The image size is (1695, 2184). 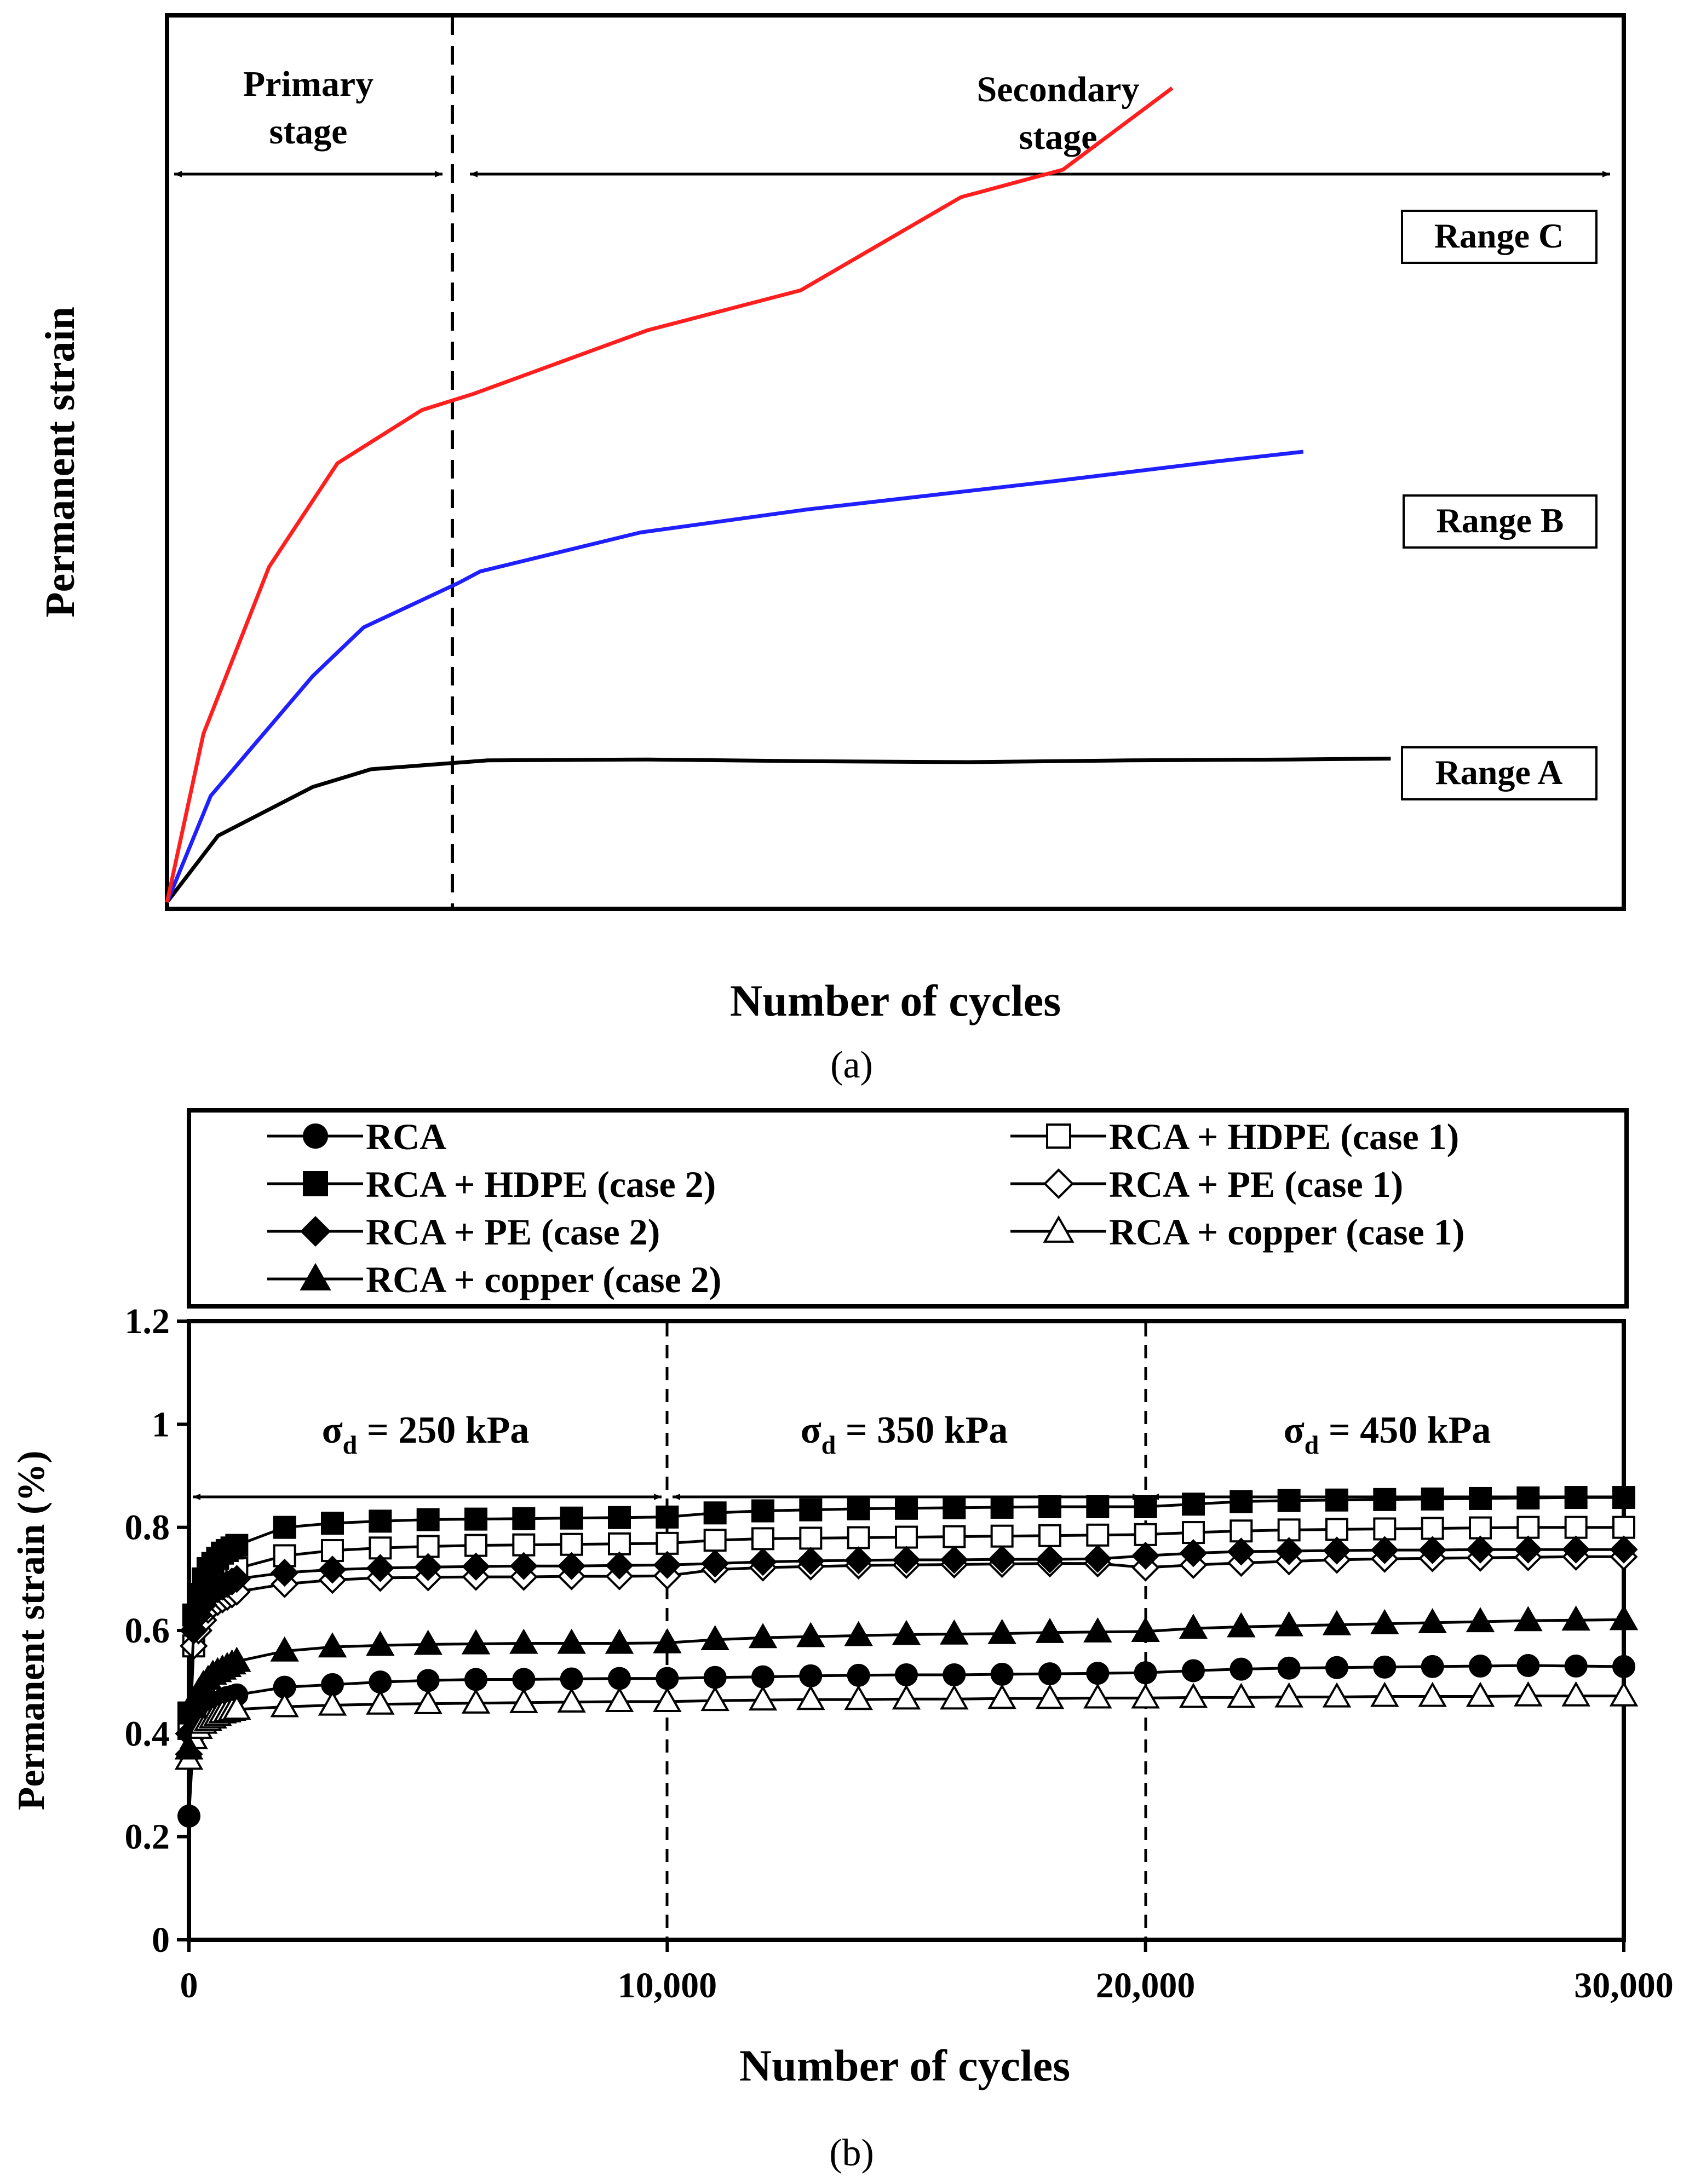 I want to click on legend-label: RCA + copper (case 1), so click(x=1287, y=1232).